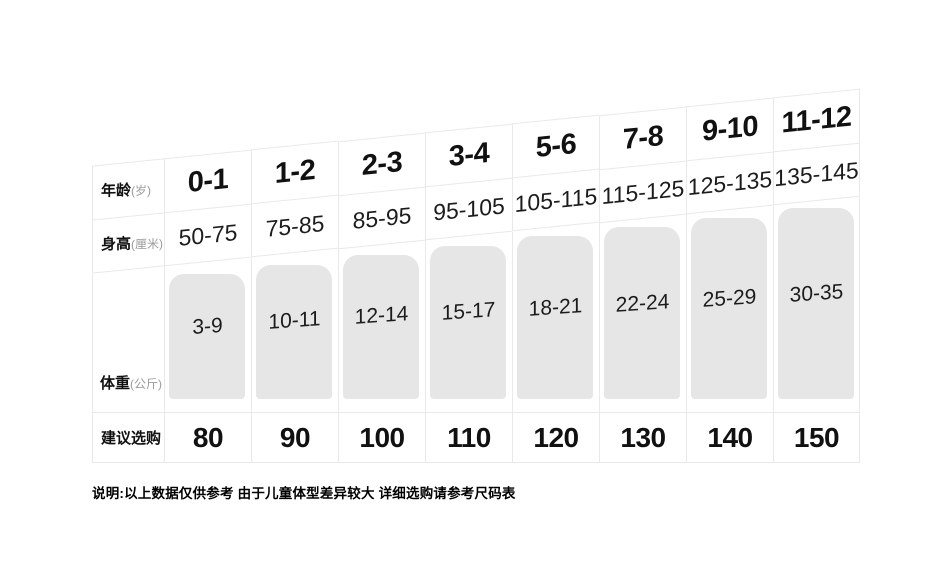 The image size is (950, 586). I want to click on size-column-2-3: 2-3 85-95 12-14, so click(381, 232).